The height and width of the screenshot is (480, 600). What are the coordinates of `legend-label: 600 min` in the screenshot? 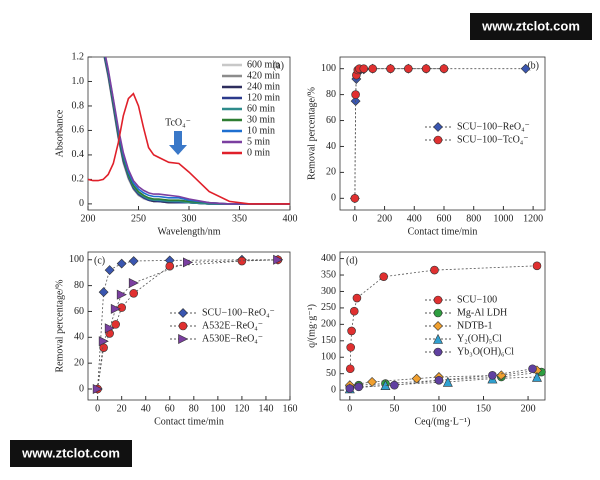 It's located at (263, 64).